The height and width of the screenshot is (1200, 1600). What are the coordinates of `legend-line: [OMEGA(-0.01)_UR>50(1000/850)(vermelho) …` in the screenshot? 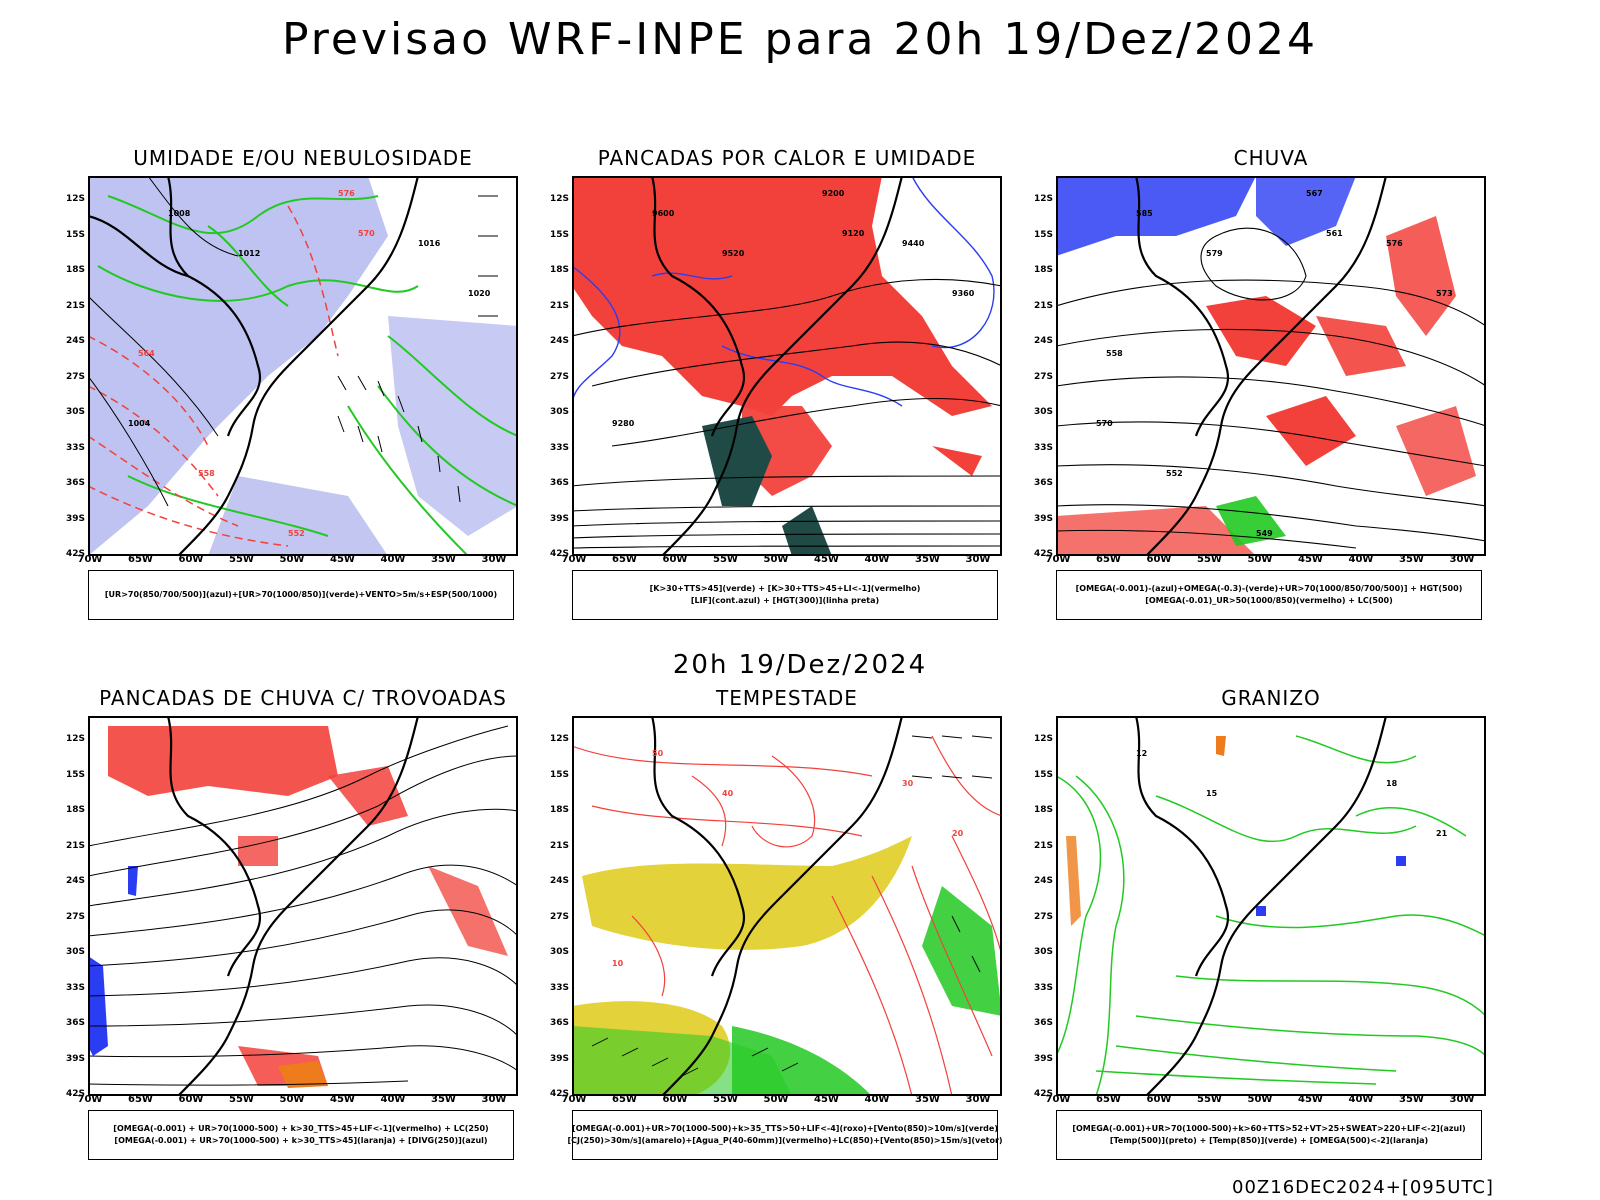 It's located at (1269, 600).